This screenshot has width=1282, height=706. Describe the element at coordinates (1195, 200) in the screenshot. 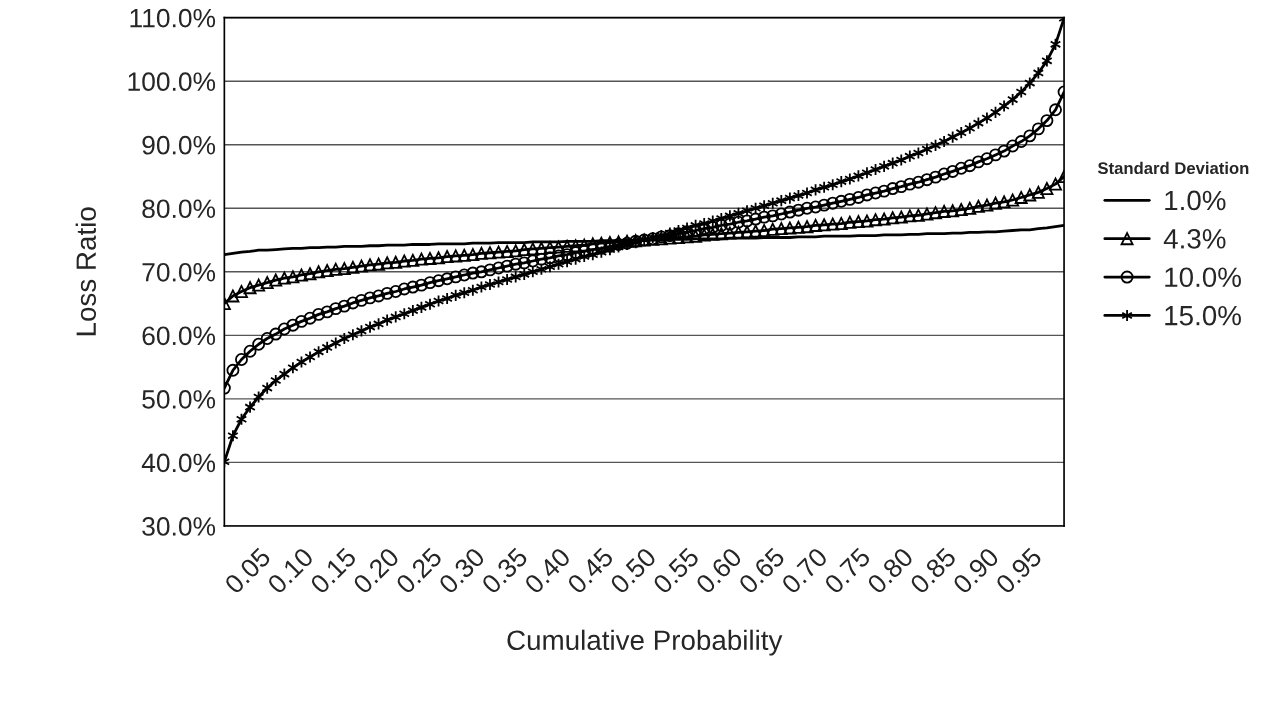

I see `legend-label: 1.0%` at that location.